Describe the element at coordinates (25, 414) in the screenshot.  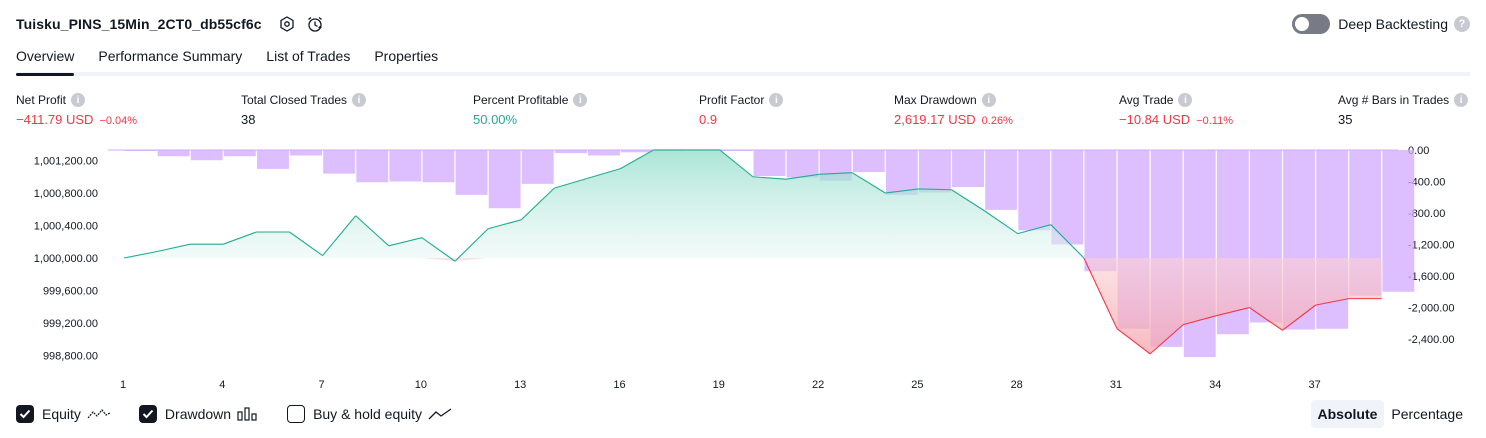
I see `equity-checkbox` at that location.